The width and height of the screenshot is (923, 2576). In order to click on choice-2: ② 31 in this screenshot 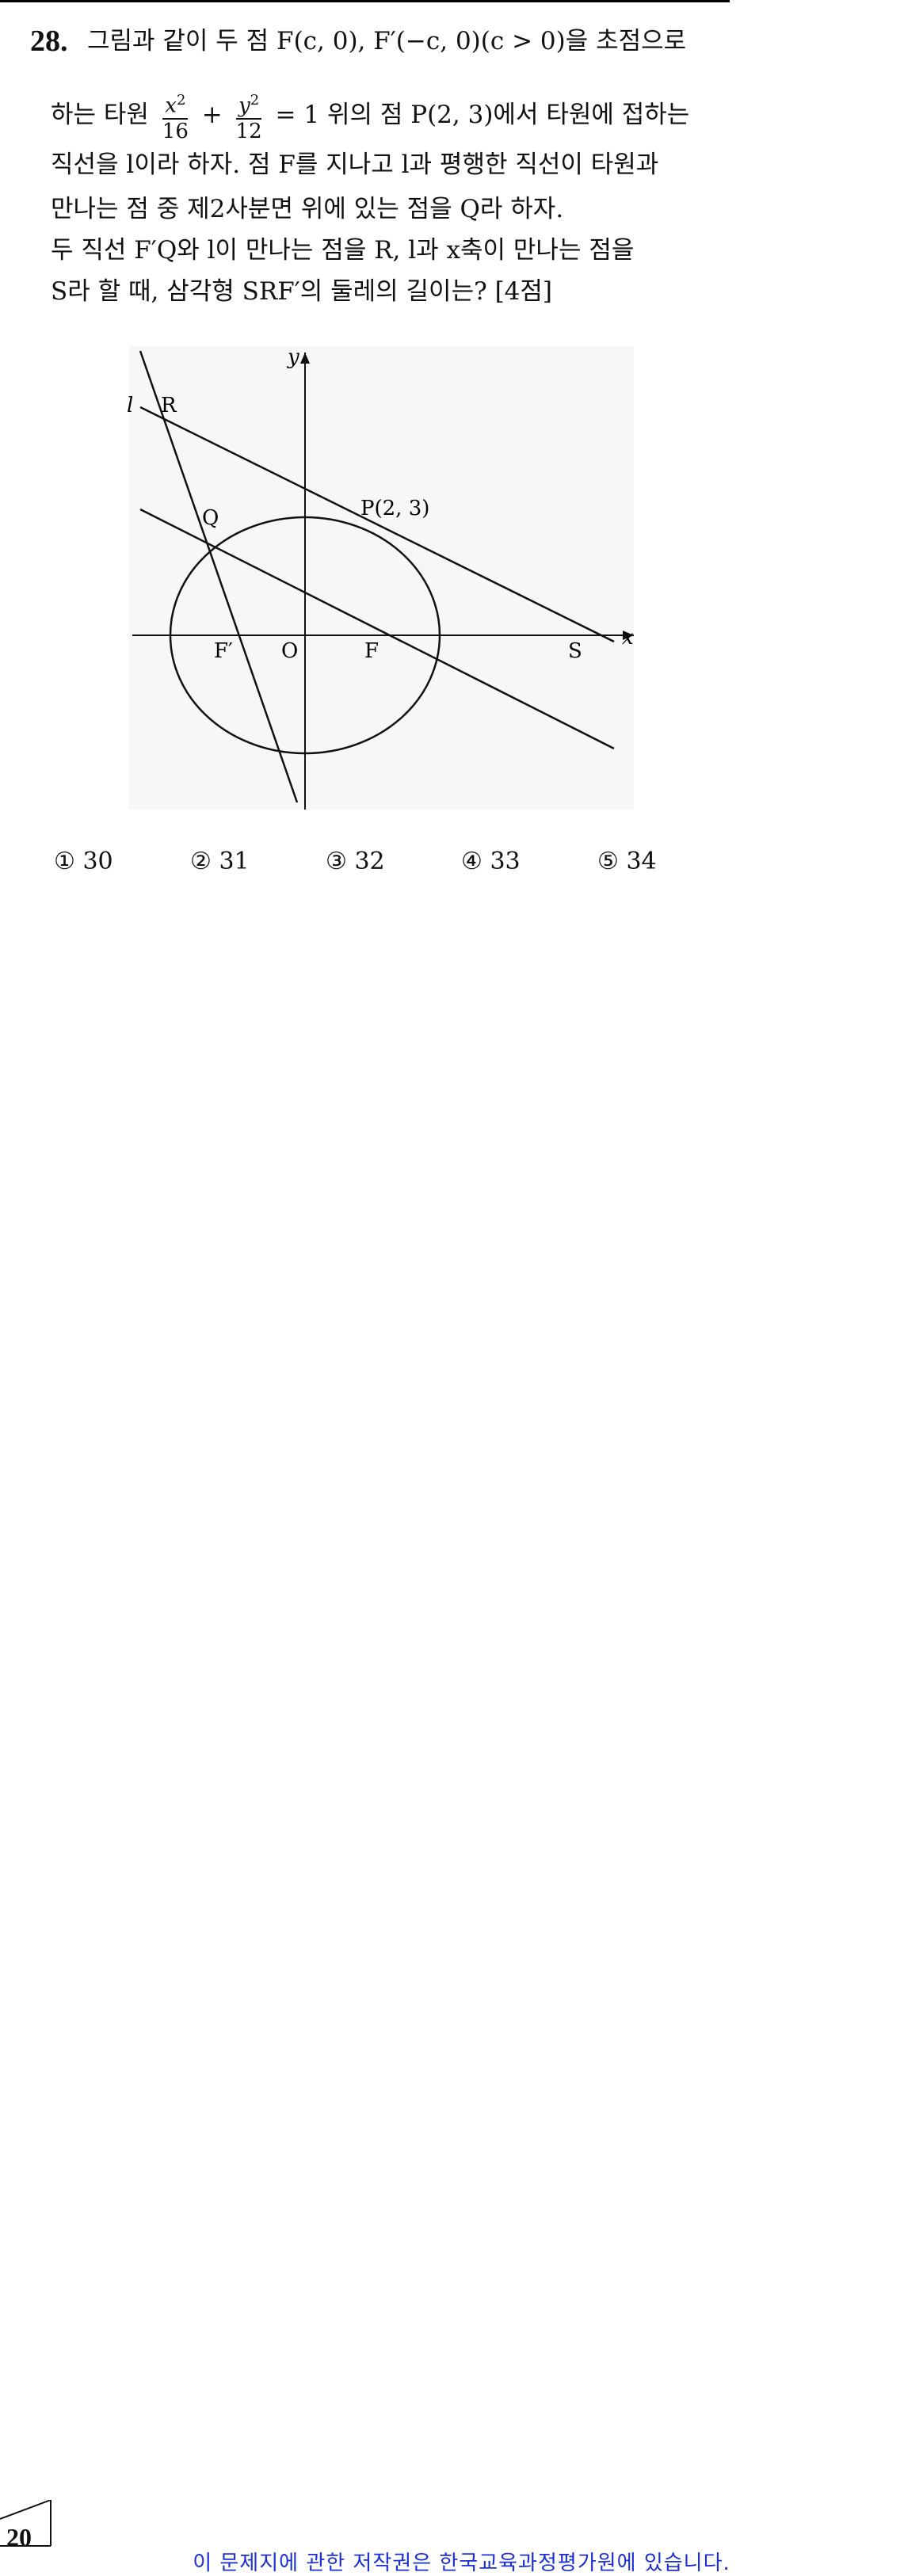, I will do `click(220, 861)`.